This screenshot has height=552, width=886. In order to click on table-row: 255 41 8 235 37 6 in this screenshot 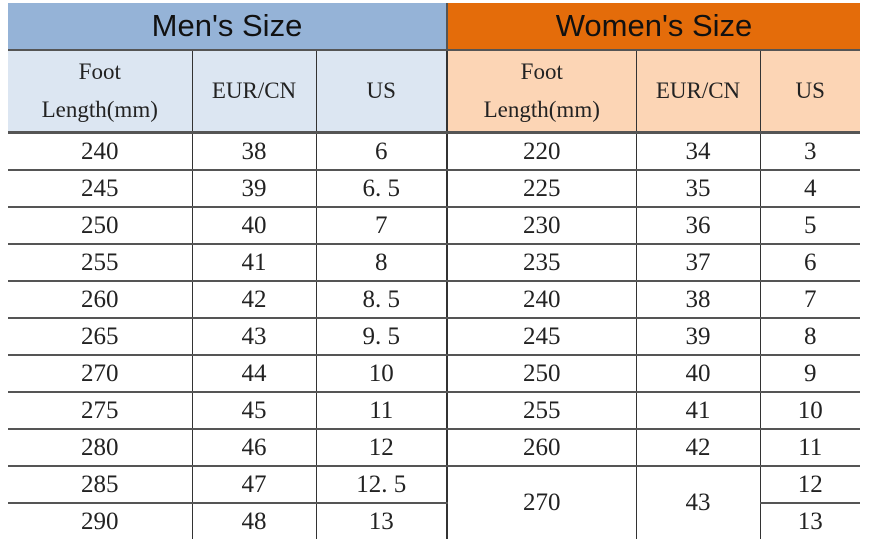, I will do `click(434, 263)`.